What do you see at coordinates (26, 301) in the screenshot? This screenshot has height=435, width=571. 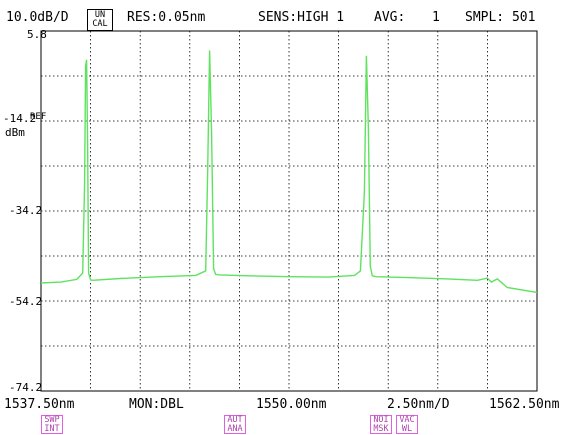 I see `y-tick-label: -54.2` at bounding box center [26, 301].